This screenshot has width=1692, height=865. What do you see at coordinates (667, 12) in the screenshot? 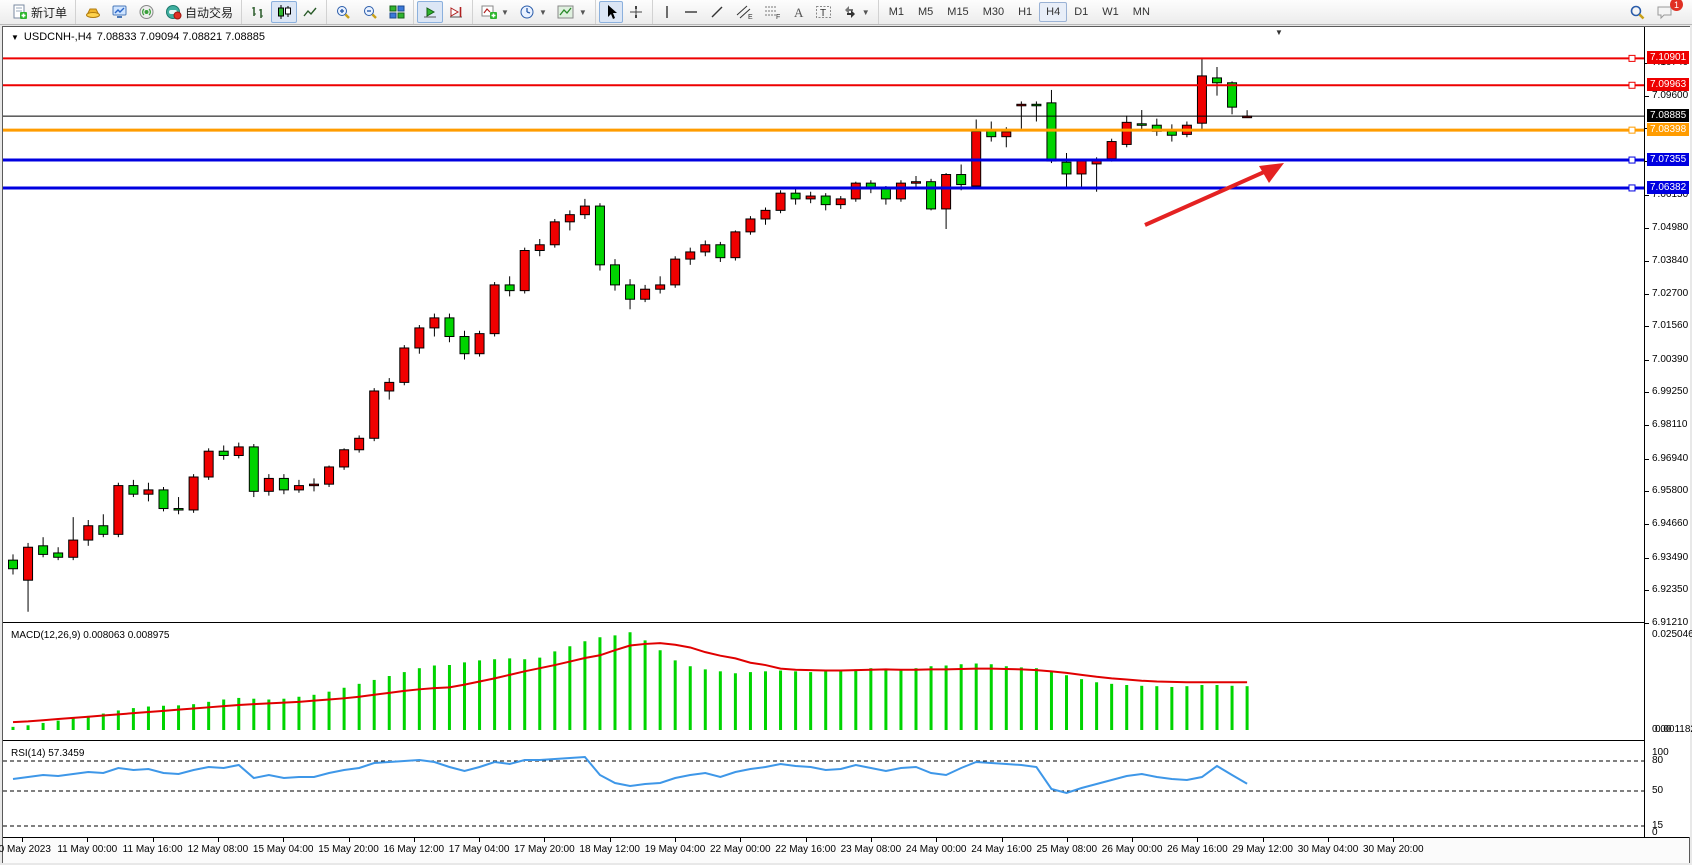
I see `vertical-line-button` at bounding box center [667, 12].